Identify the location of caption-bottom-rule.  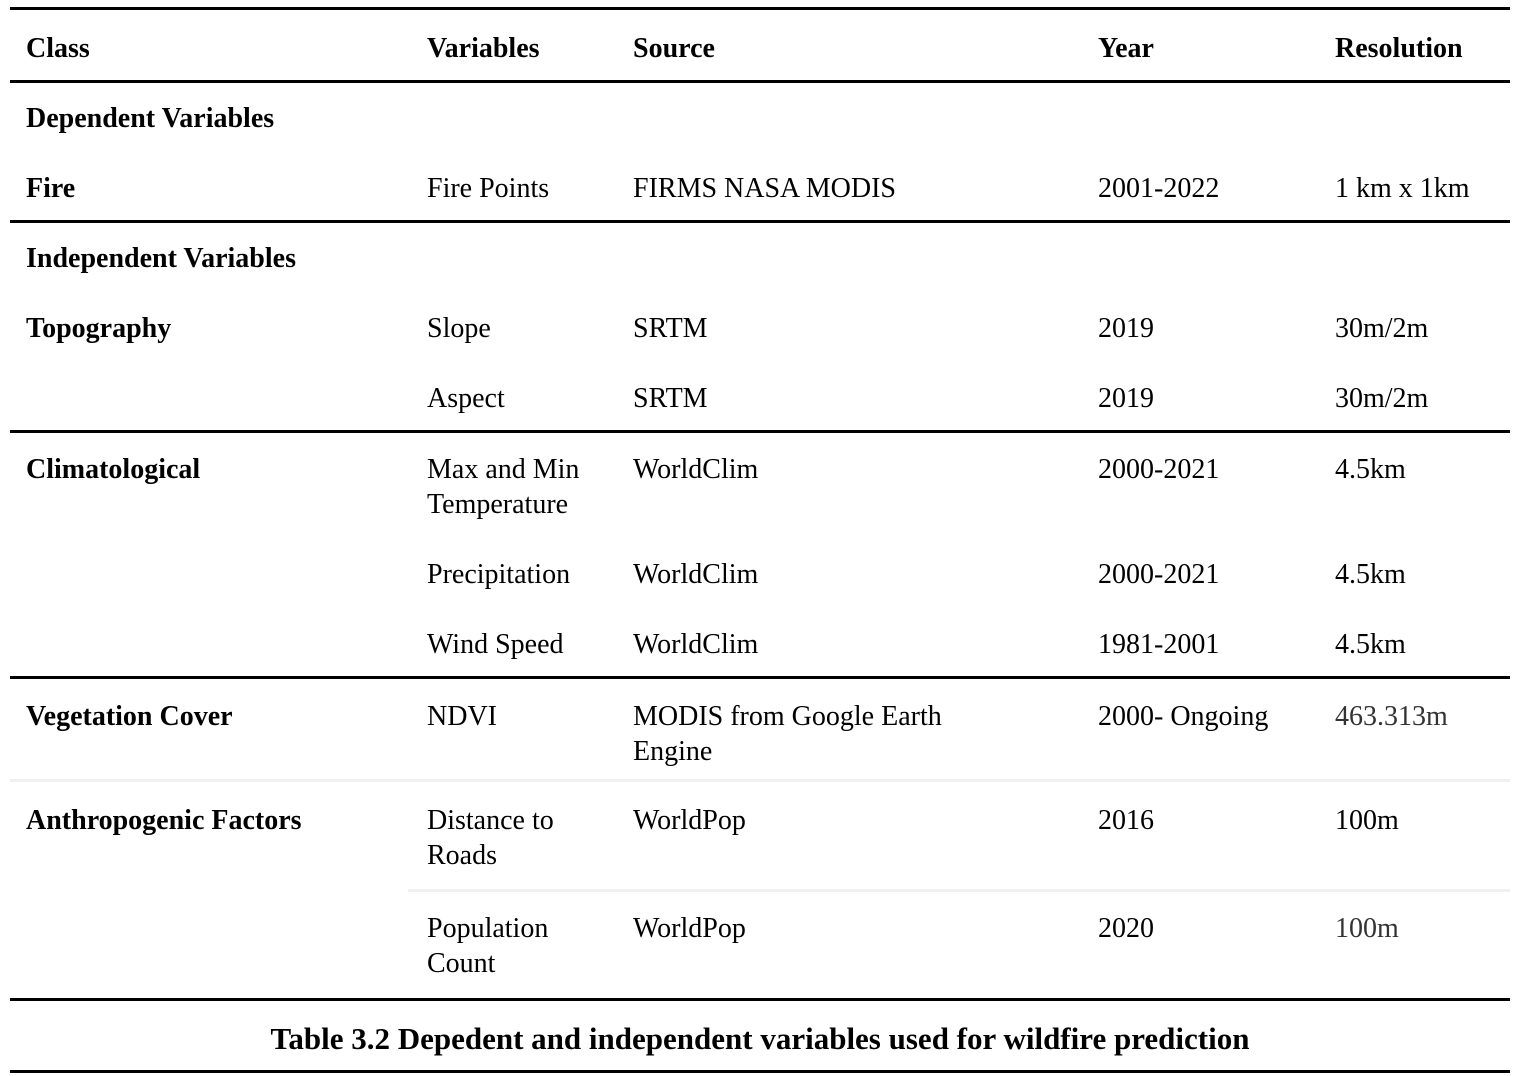
(760, 1071).